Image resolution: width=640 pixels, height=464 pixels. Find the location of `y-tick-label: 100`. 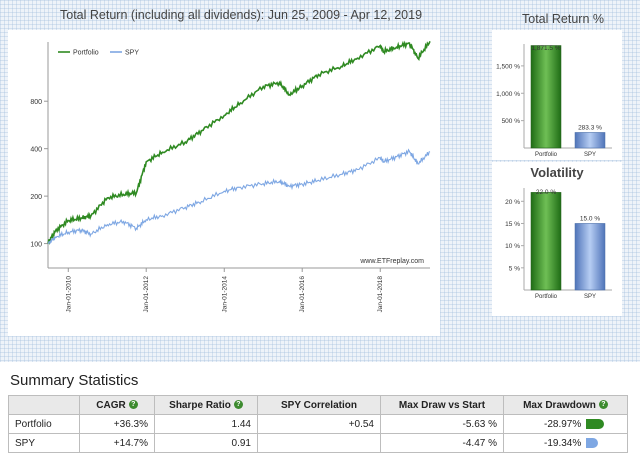

y-tick-label: 100 is located at coordinates (36, 245).